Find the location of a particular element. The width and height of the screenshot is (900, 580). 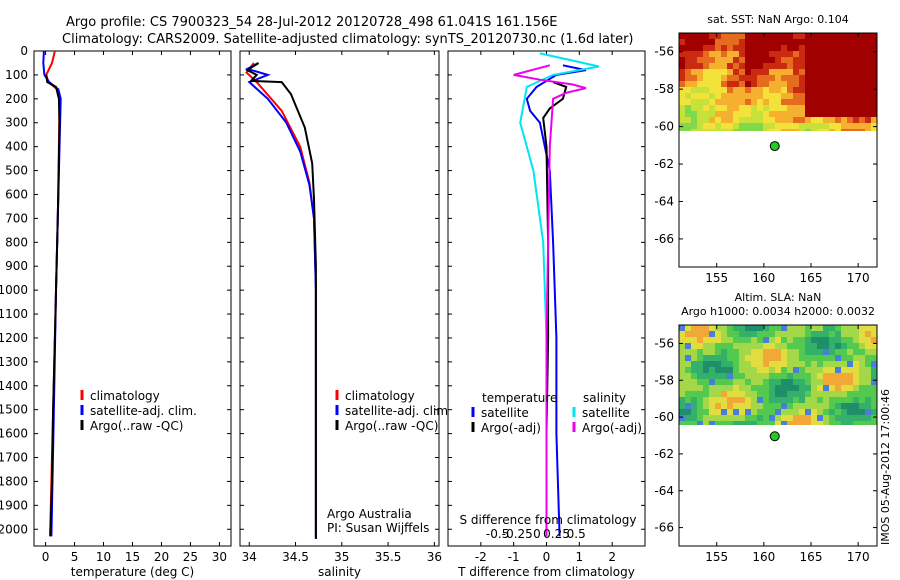

y-tick-label: 500 is located at coordinates (16, 171).